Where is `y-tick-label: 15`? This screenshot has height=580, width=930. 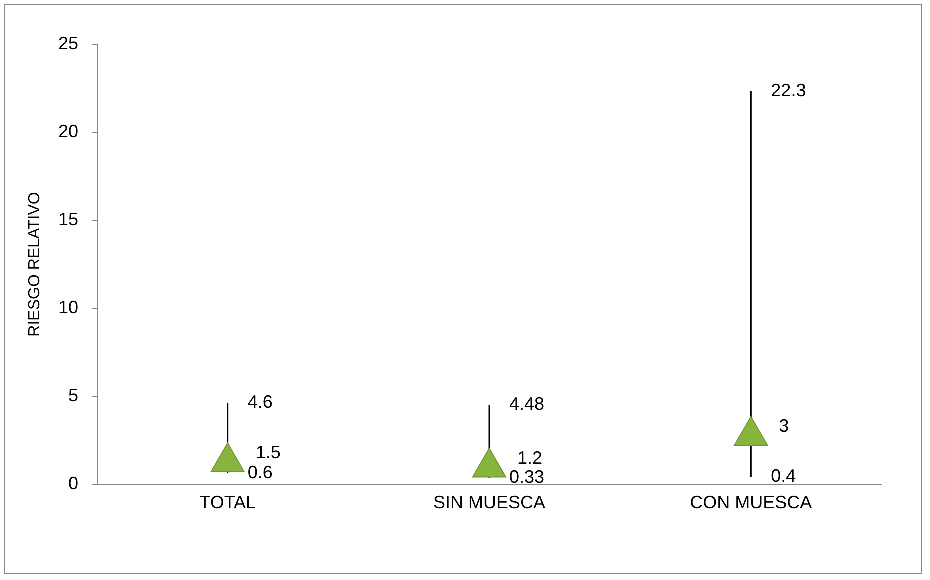
y-tick-label: 15 is located at coordinates (68, 220).